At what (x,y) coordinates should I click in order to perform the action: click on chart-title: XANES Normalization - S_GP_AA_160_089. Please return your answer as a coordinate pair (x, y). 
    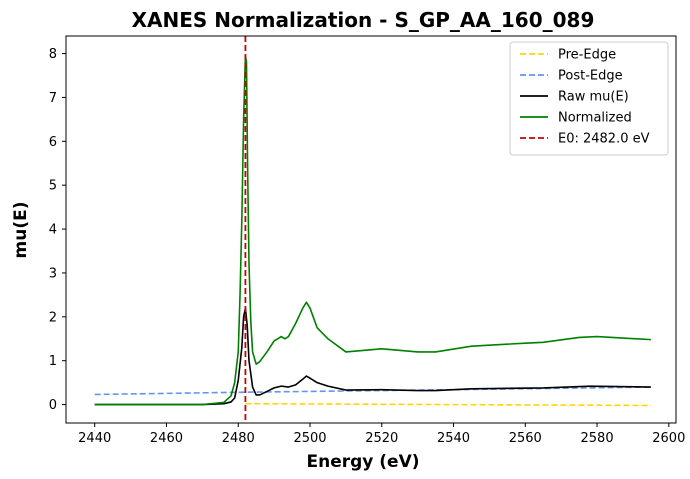
    Looking at the image, I should click on (363, 20).